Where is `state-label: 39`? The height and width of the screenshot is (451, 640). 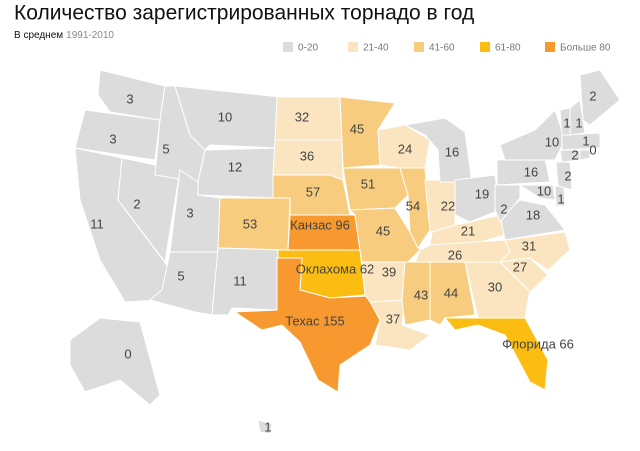 state-label: 39 is located at coordinates (389, 271).